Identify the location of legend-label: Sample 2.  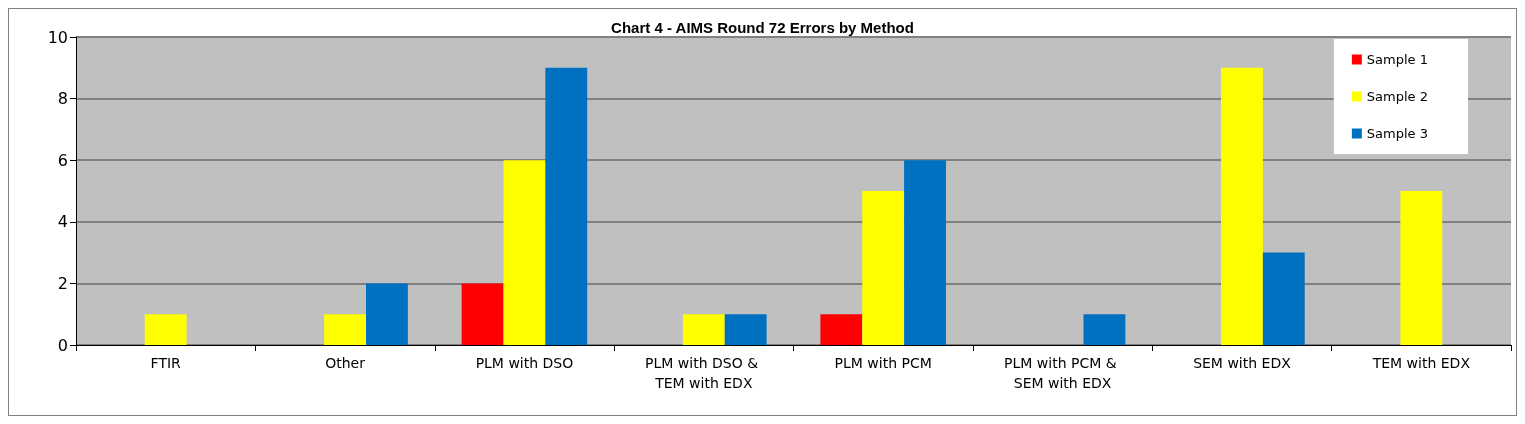
(1397, 96).